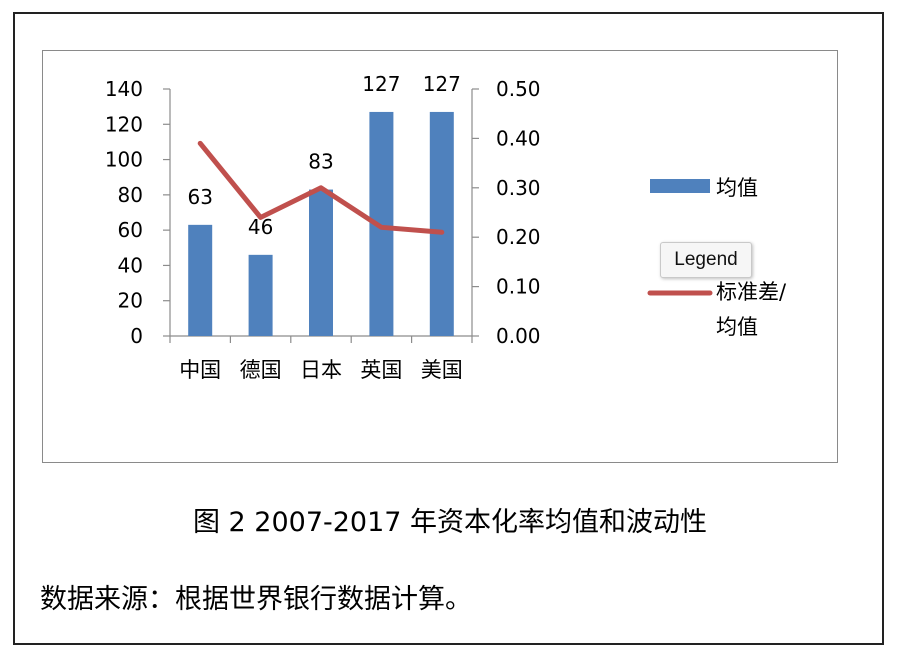 The height and width of the screenshot is (660, 900). What do you see at coordinates (737, 327) in the screenshot?
I see `legend-label-ratio-line2: 均值` at bounding box center [737, 327].